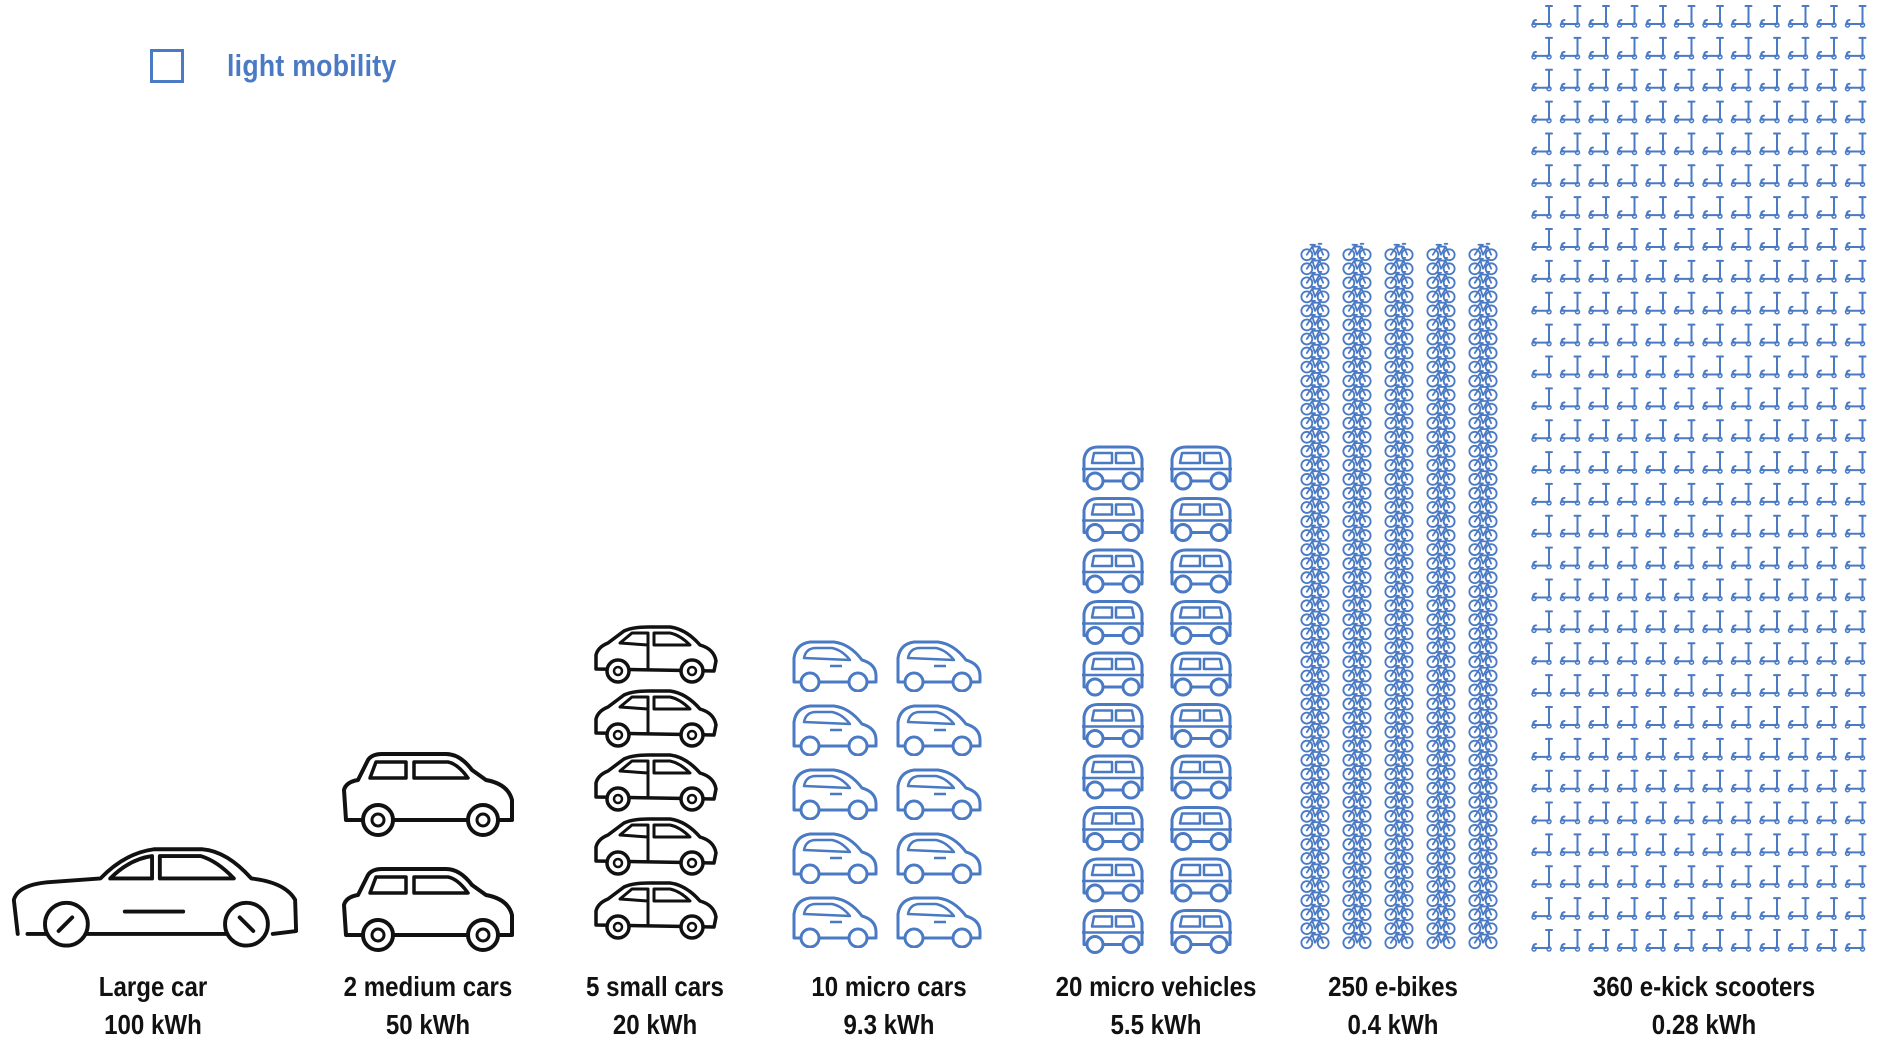  What do you see at coordinates (428, 852) in the screenshot?
I see `group-medium-cars` at bounding box center [428, 852].